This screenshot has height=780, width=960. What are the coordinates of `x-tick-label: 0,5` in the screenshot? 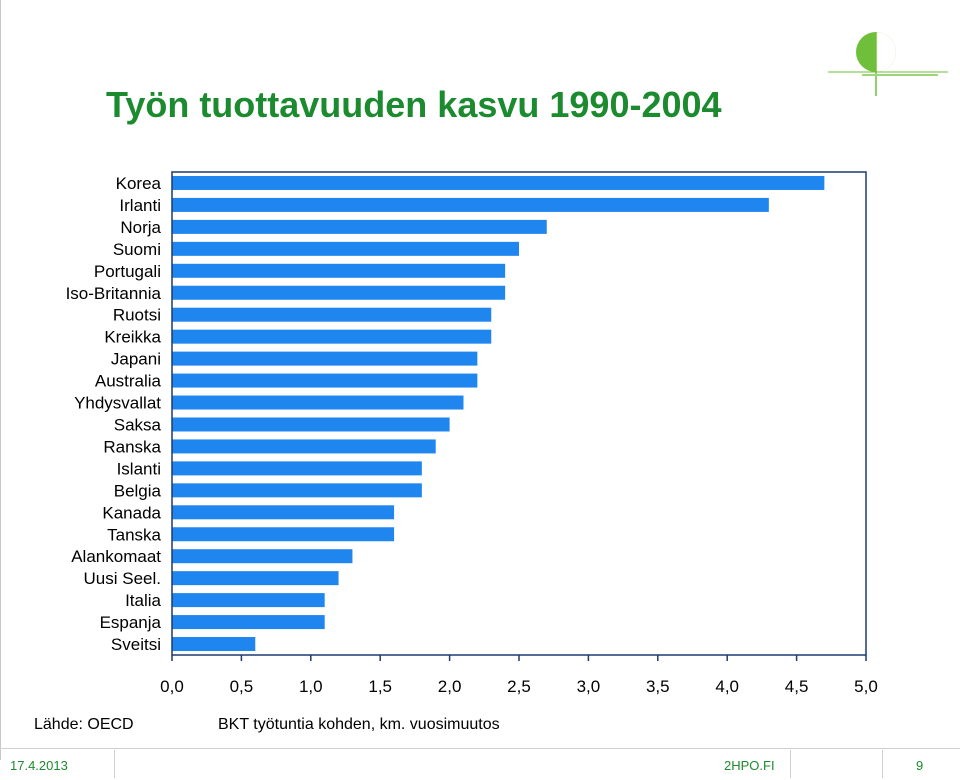 It's located at (242, 686).